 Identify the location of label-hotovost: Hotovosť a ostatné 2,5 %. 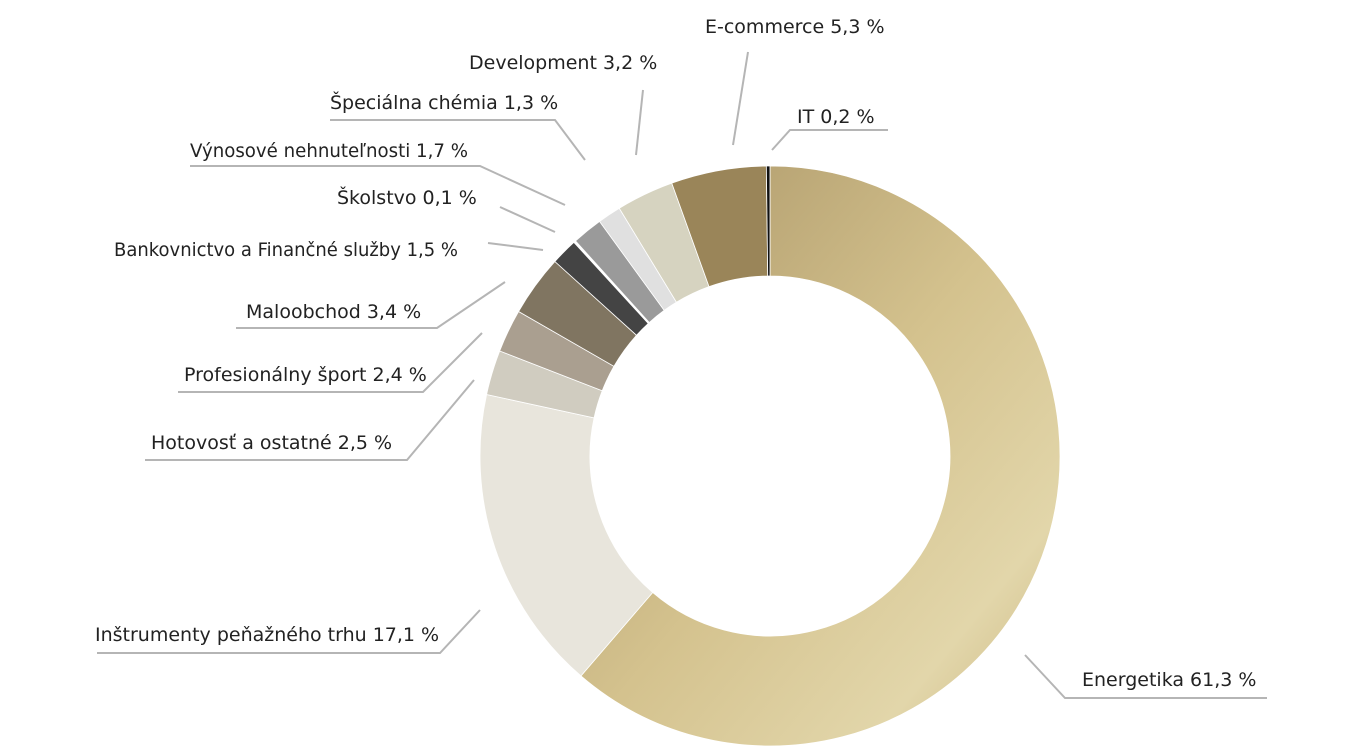
(271, 443).